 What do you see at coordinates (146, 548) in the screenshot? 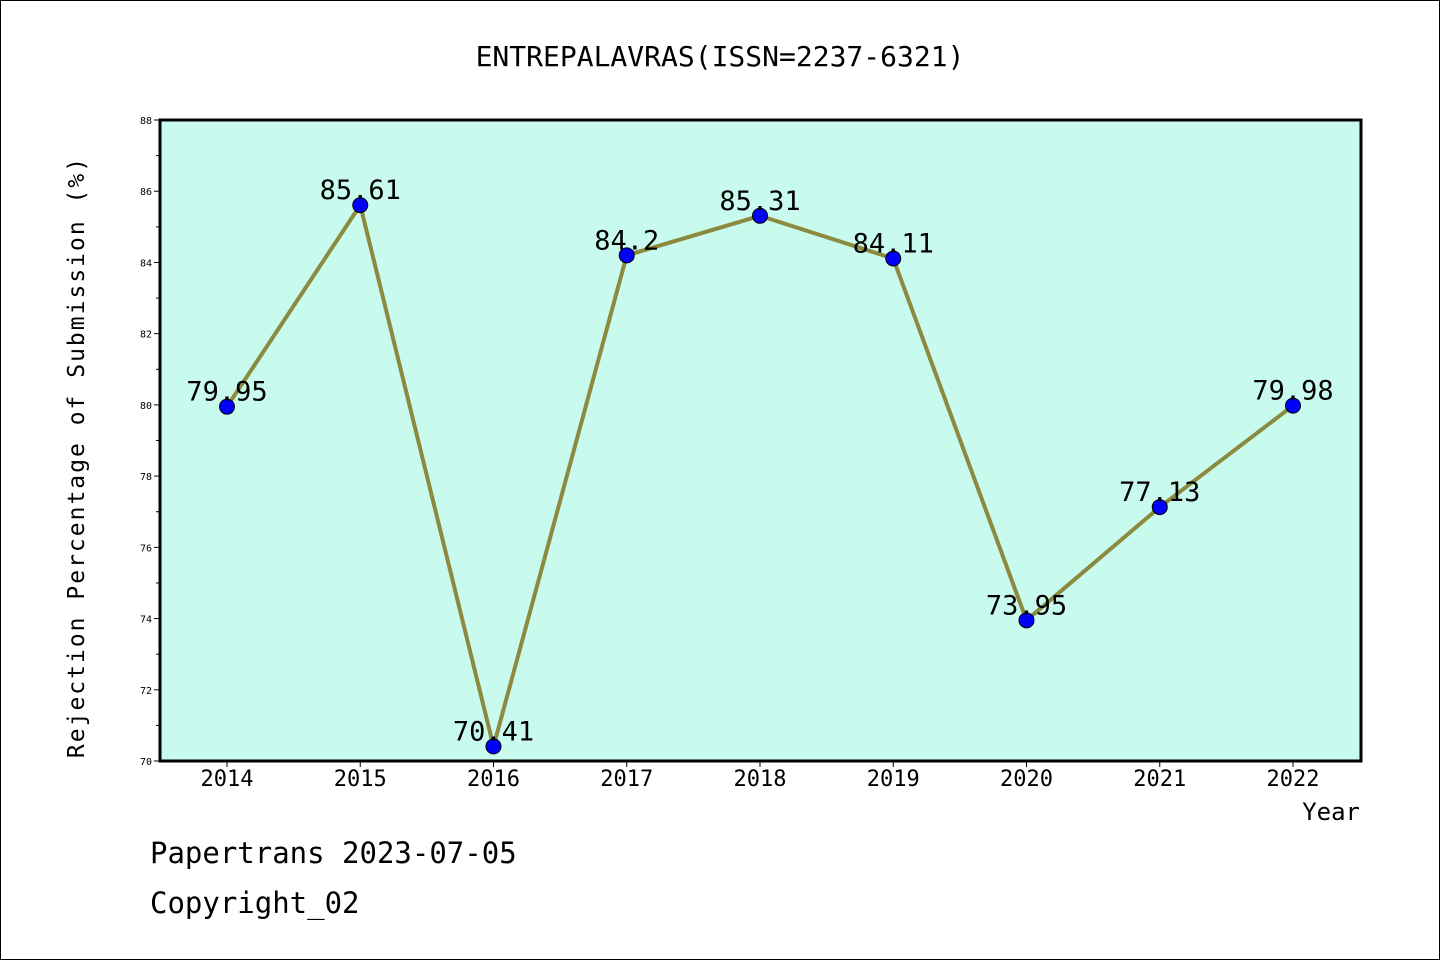
I see `y-tick-label: 76` at bounding box center [146, 548].